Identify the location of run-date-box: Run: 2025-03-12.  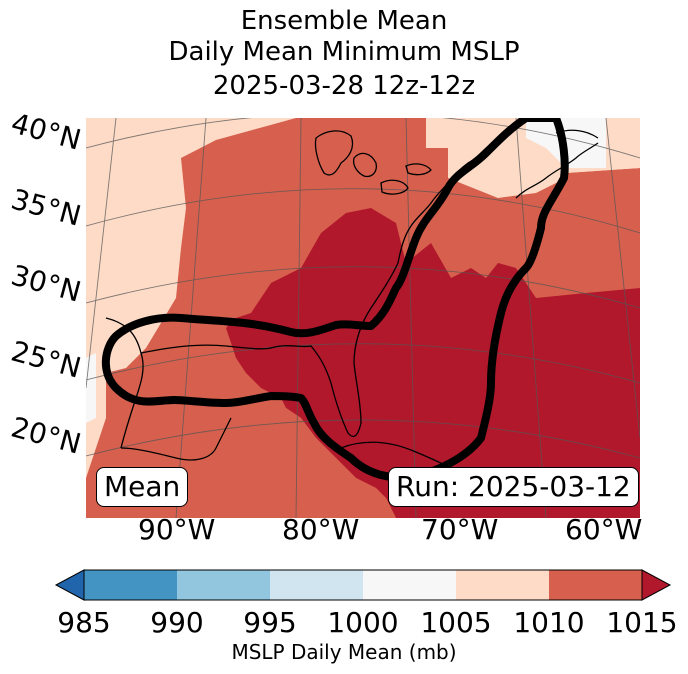
(513, 487).